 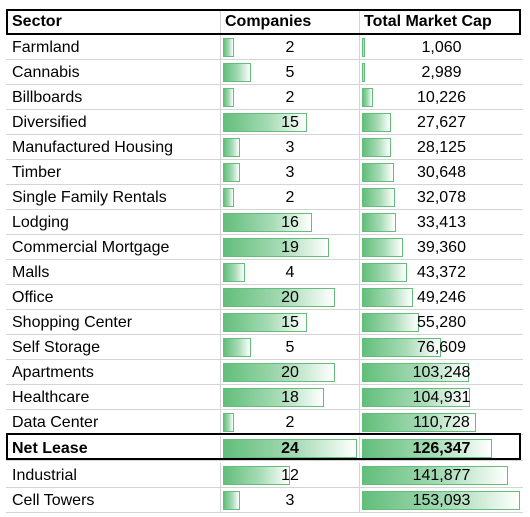 I want to click on companies-value: 19, so click(x=290, y=247).